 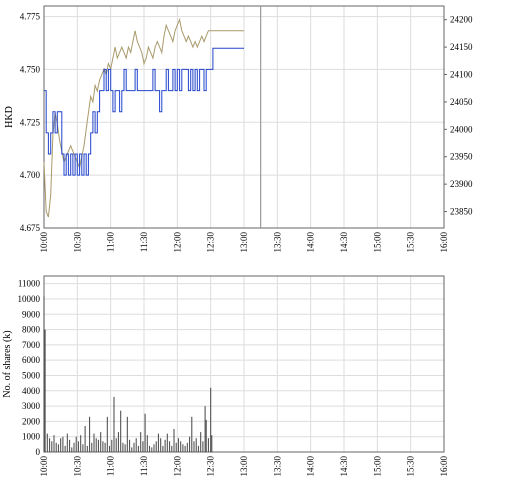 What do you see at coordinates (461, 20) in the screenshot?
I see `y-right-tick-label: 24200` at bounding box center [461, 20].